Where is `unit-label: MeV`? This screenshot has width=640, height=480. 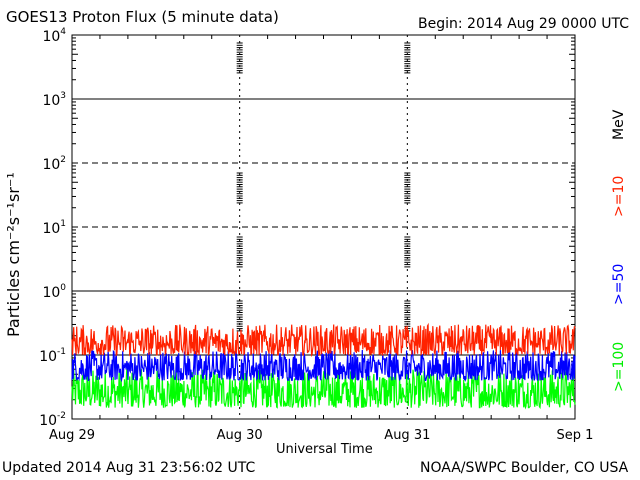 unit-label: MeV is located at coordinates (619, 124).